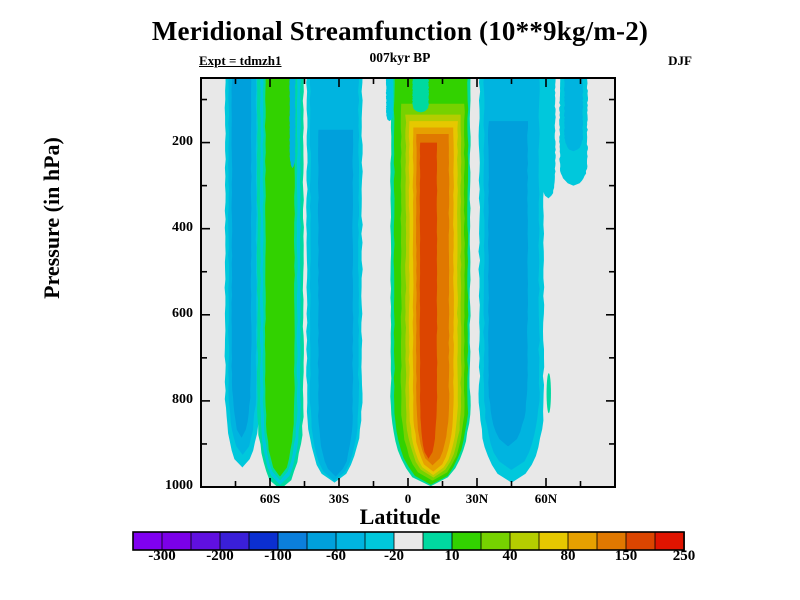 This screenshot has height=600, width=800. I want to click on x-tick-label: 0, so click(408, 498).